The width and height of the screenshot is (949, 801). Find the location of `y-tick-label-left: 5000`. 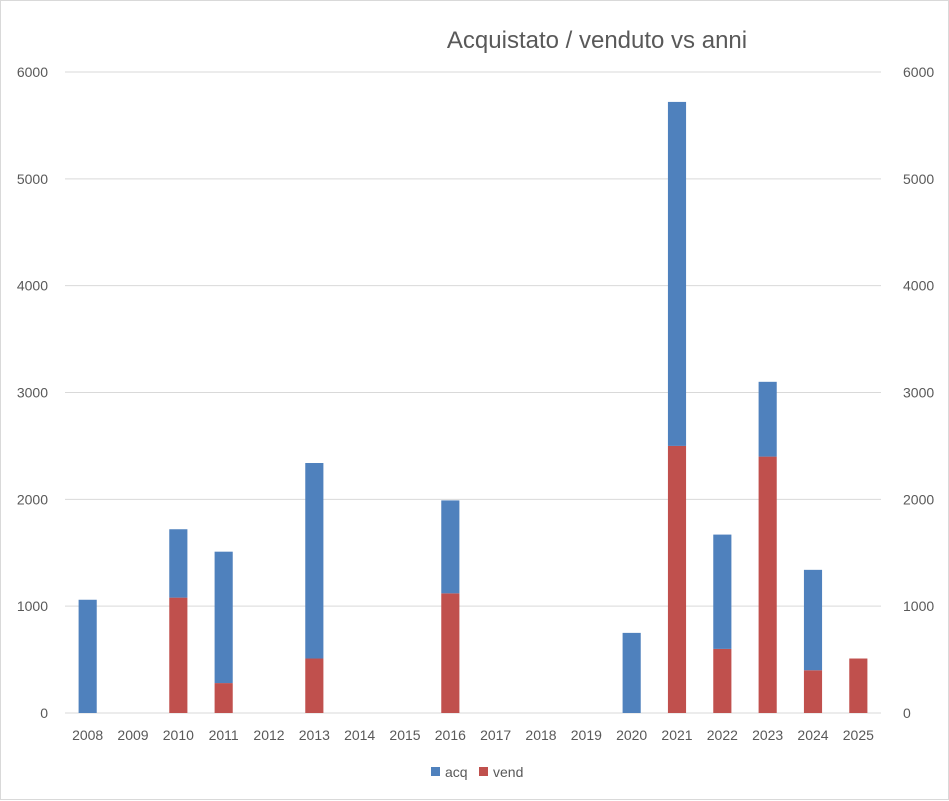

y-tick-label-left: 5000 is located at coordinates (32, 179).